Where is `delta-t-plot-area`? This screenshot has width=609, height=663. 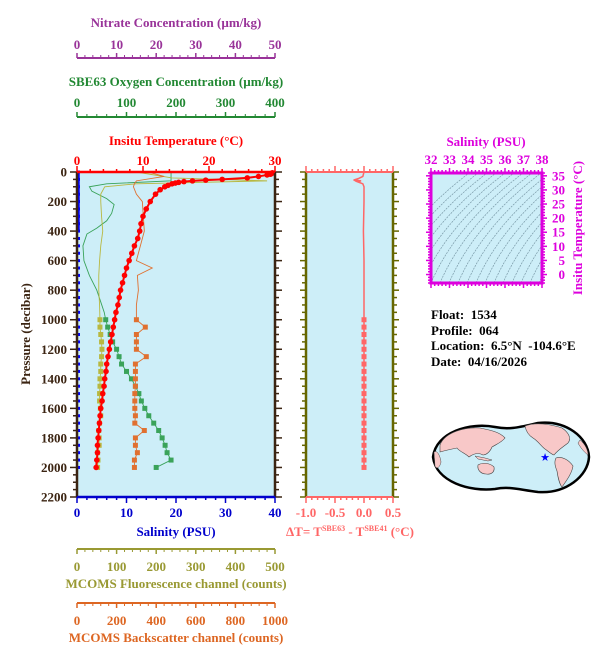
delta-t-plot-area is located at coordinates (349, 334).